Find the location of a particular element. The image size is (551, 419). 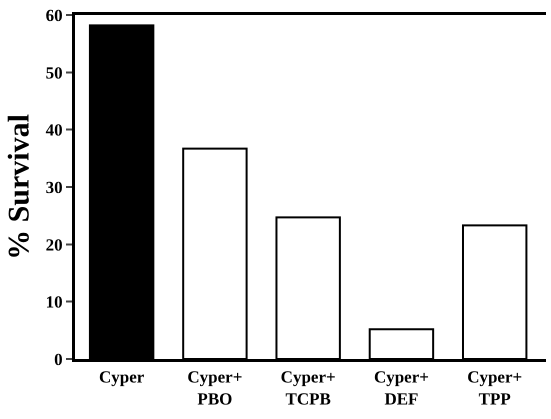

x-tick-label: Cyper is located at coordinates (121, 376).